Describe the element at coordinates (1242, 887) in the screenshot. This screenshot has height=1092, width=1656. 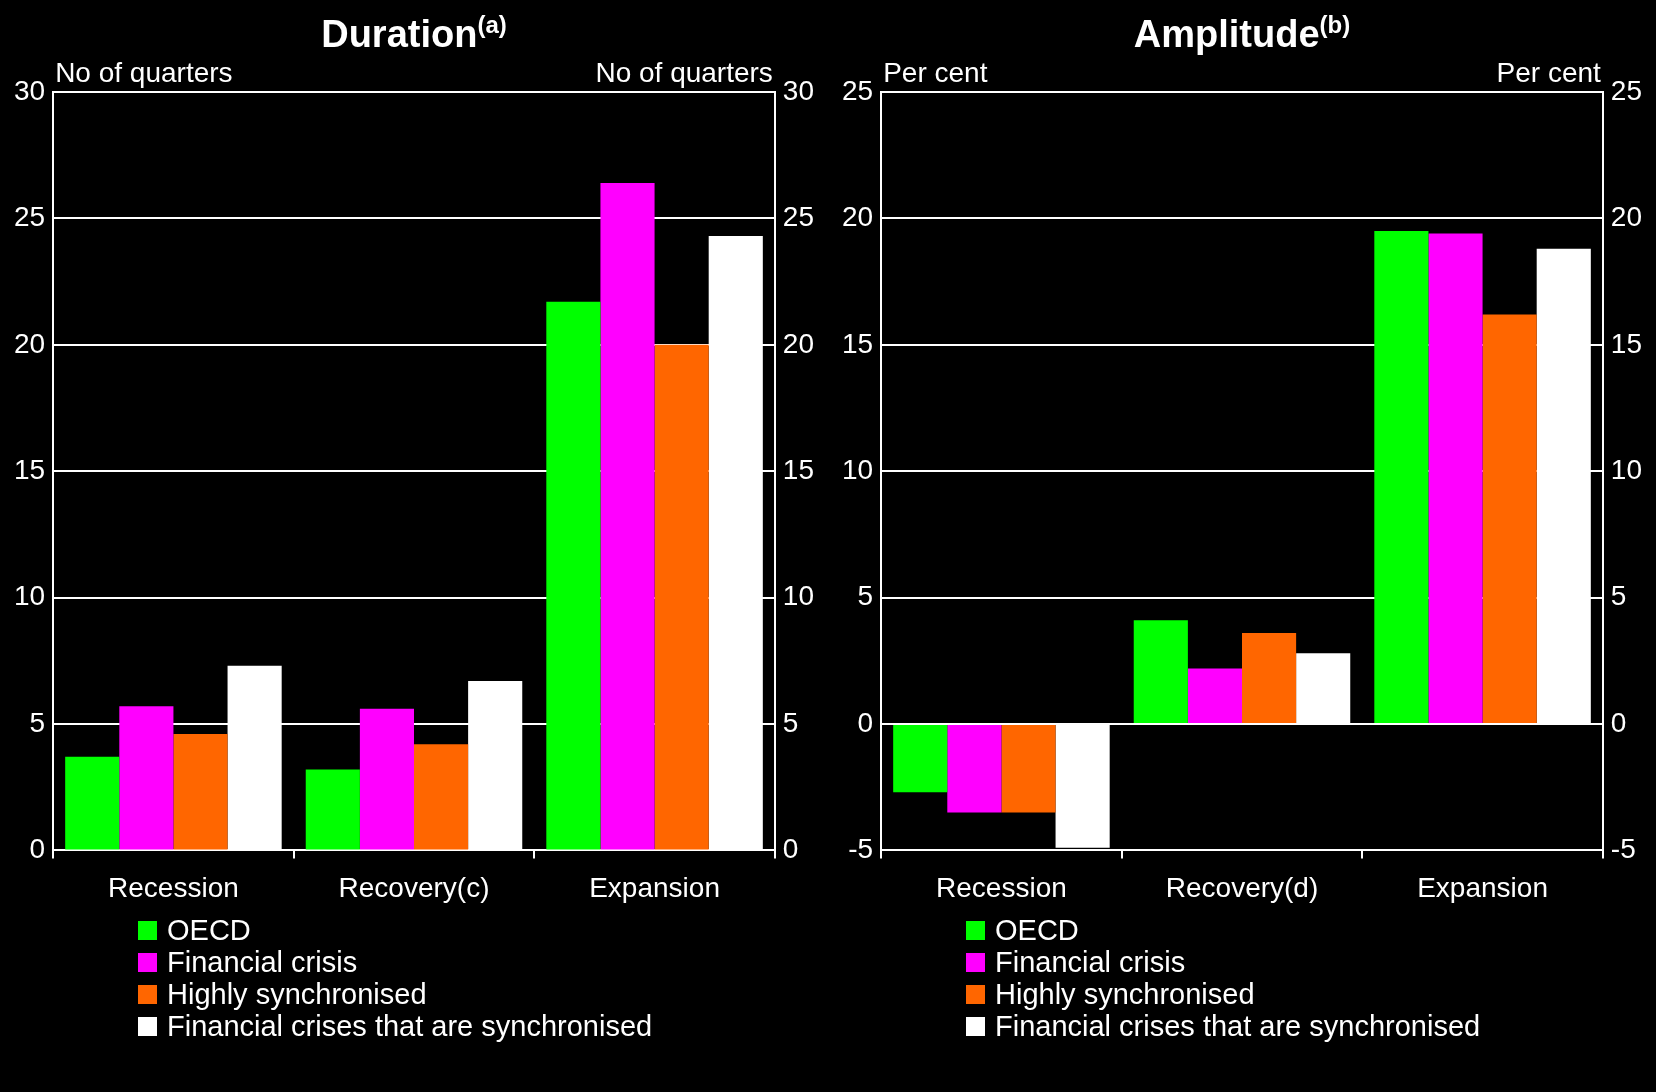
I see `x-tick-label: Recovery(d)` at that location.